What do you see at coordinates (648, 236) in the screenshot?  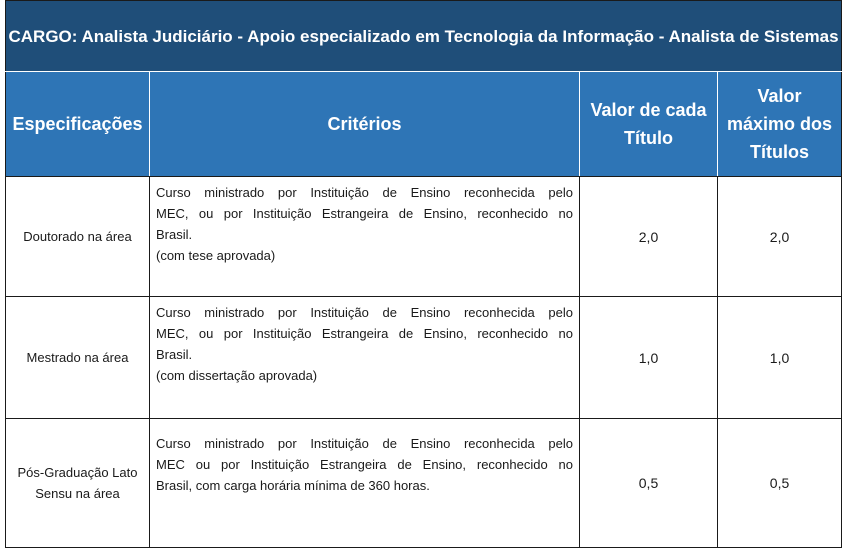 I see `unit-value-cell: 2,0` at bounding box center [648, 236].